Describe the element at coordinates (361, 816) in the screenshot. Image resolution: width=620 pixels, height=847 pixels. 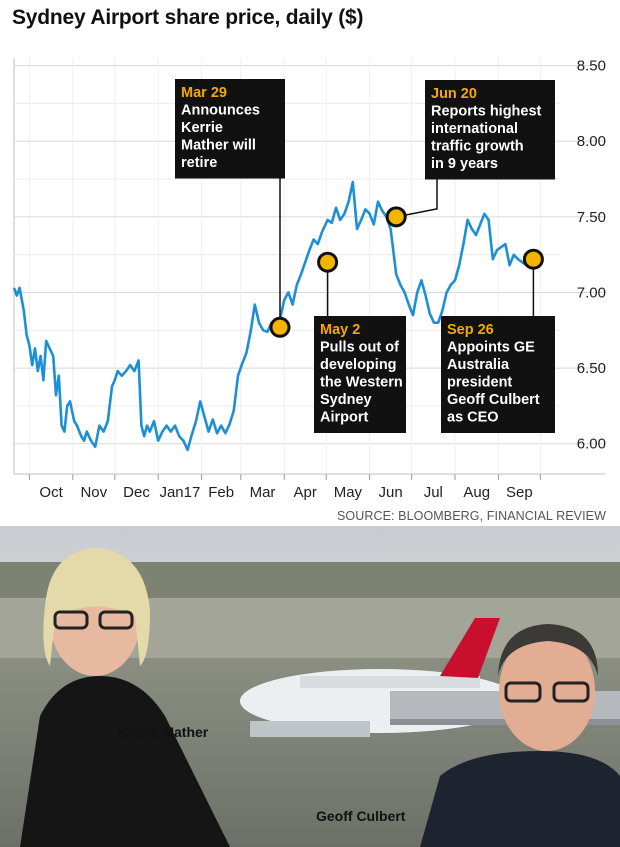
I see `caption-geoff-culbert: Geoff Culbert` at that location.